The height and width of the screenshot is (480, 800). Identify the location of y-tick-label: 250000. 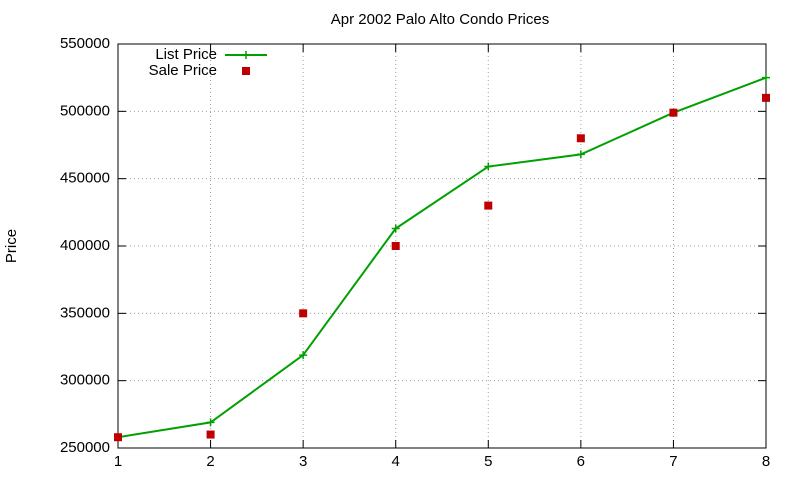
(85, 447).